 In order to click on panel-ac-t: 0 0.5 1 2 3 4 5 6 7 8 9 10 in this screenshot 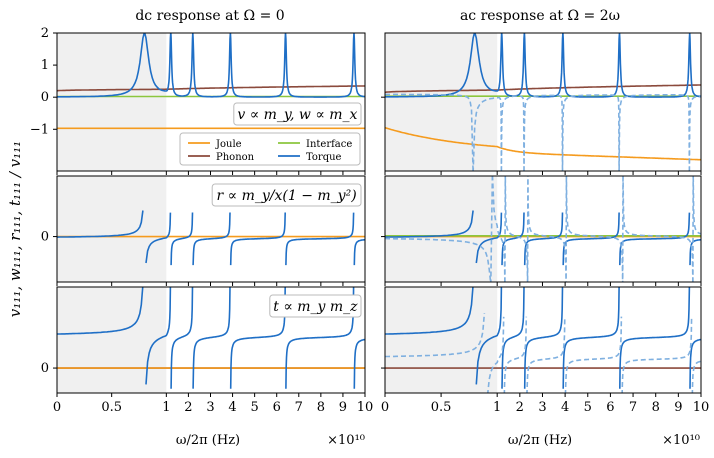, I will do `click(545, 350)`.